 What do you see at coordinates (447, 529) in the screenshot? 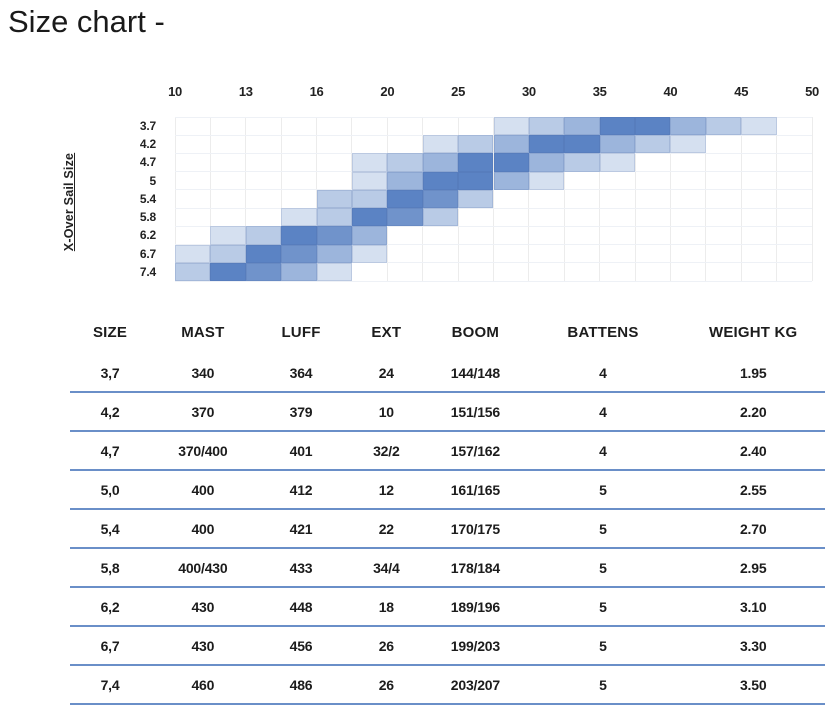
I see `table-row: 5,4 400 421 22 170/175 5 2.70` at bounding box center [447, 529].